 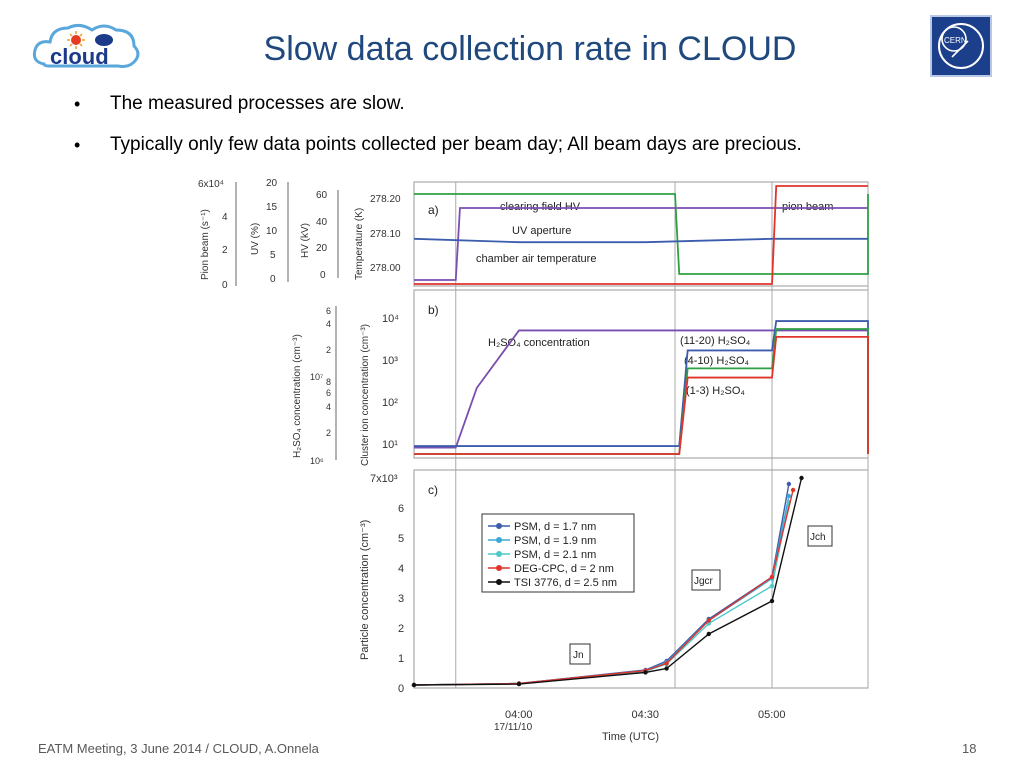 I want to click on h2so4-annotation: H₂SO₄ concentration, so click(x=539, y=343).